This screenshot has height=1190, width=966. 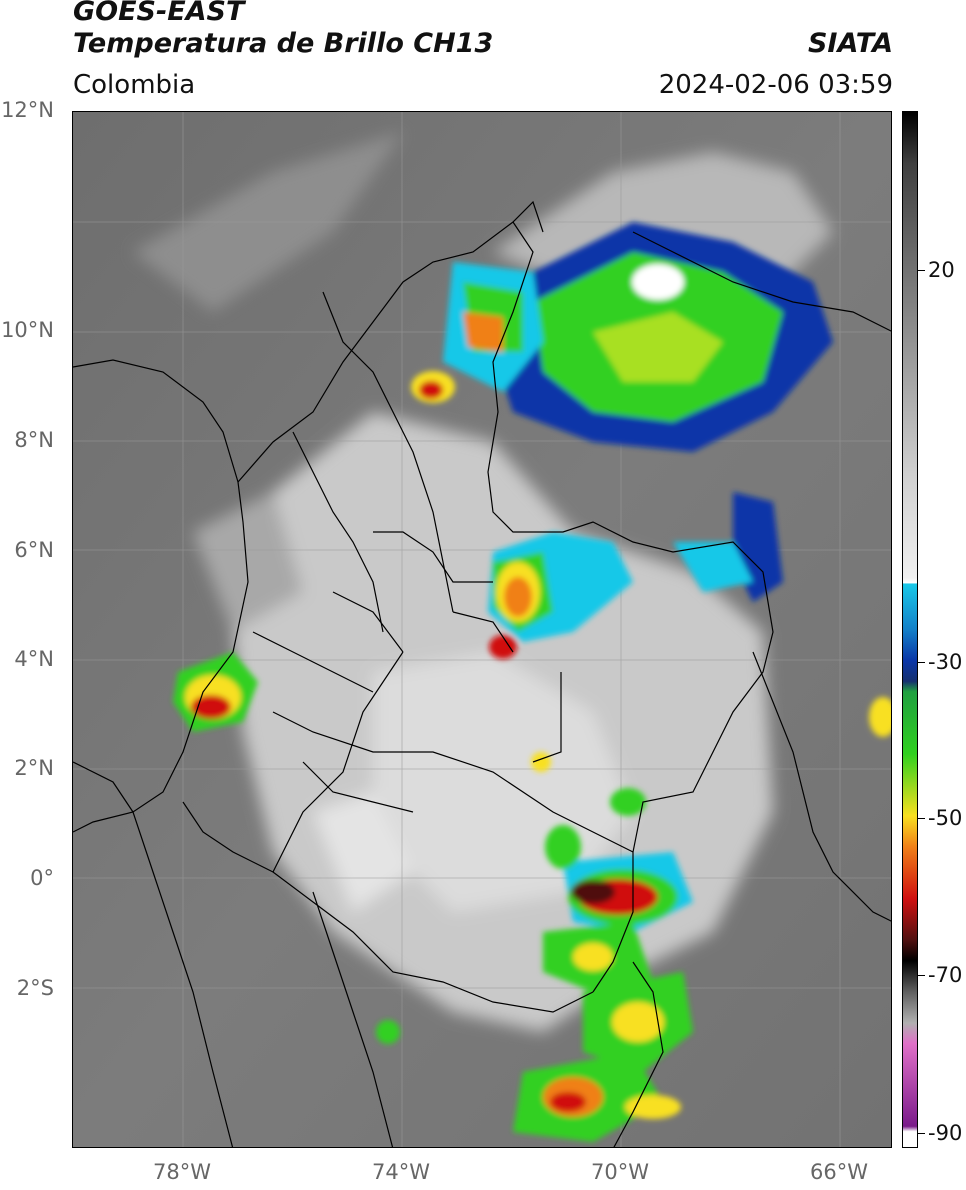 What do you see at coordinates (27, 330) in the screenshot?
I see `lat-label-10n: 10°N` at bounding box center [27, 330].